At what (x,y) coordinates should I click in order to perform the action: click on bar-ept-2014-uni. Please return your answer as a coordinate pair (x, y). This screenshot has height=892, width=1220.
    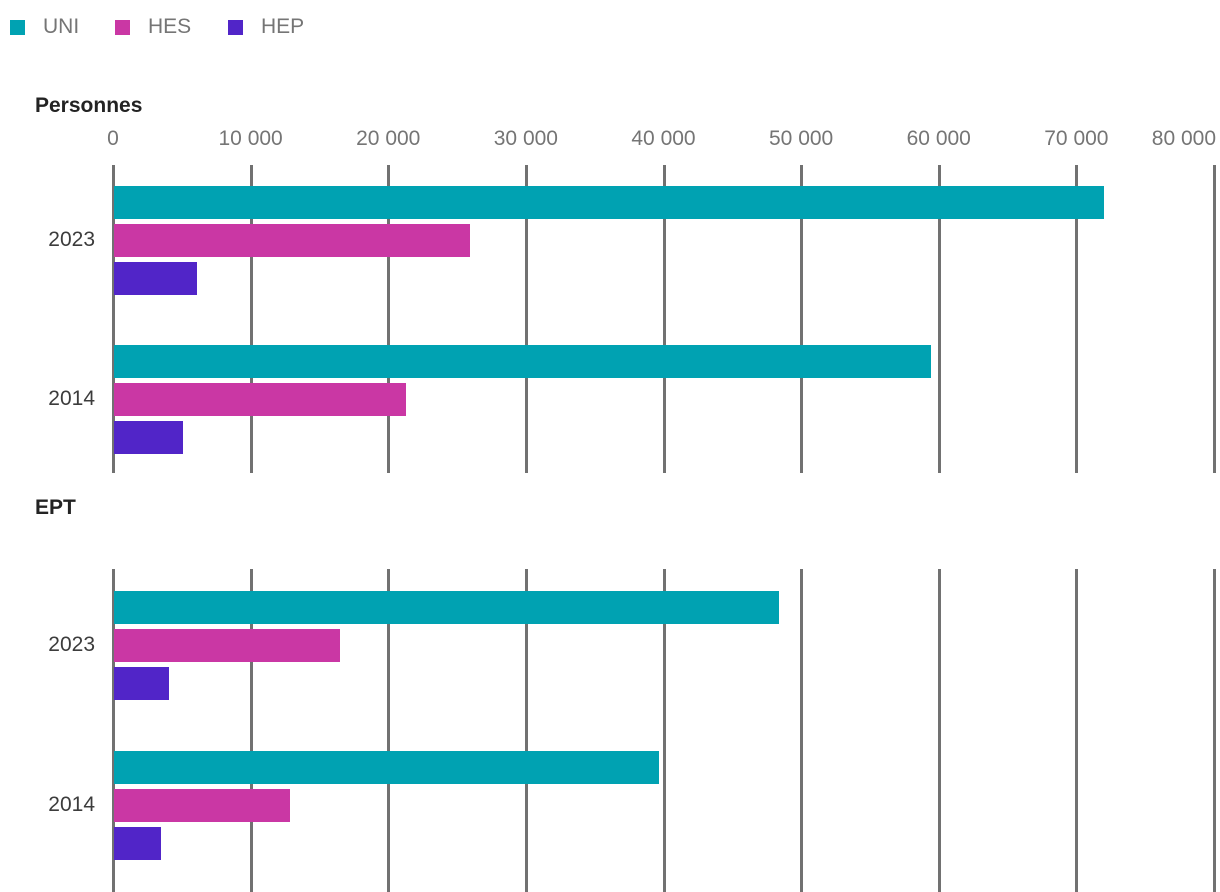
    Looking at the image, I should click on (386, 767).